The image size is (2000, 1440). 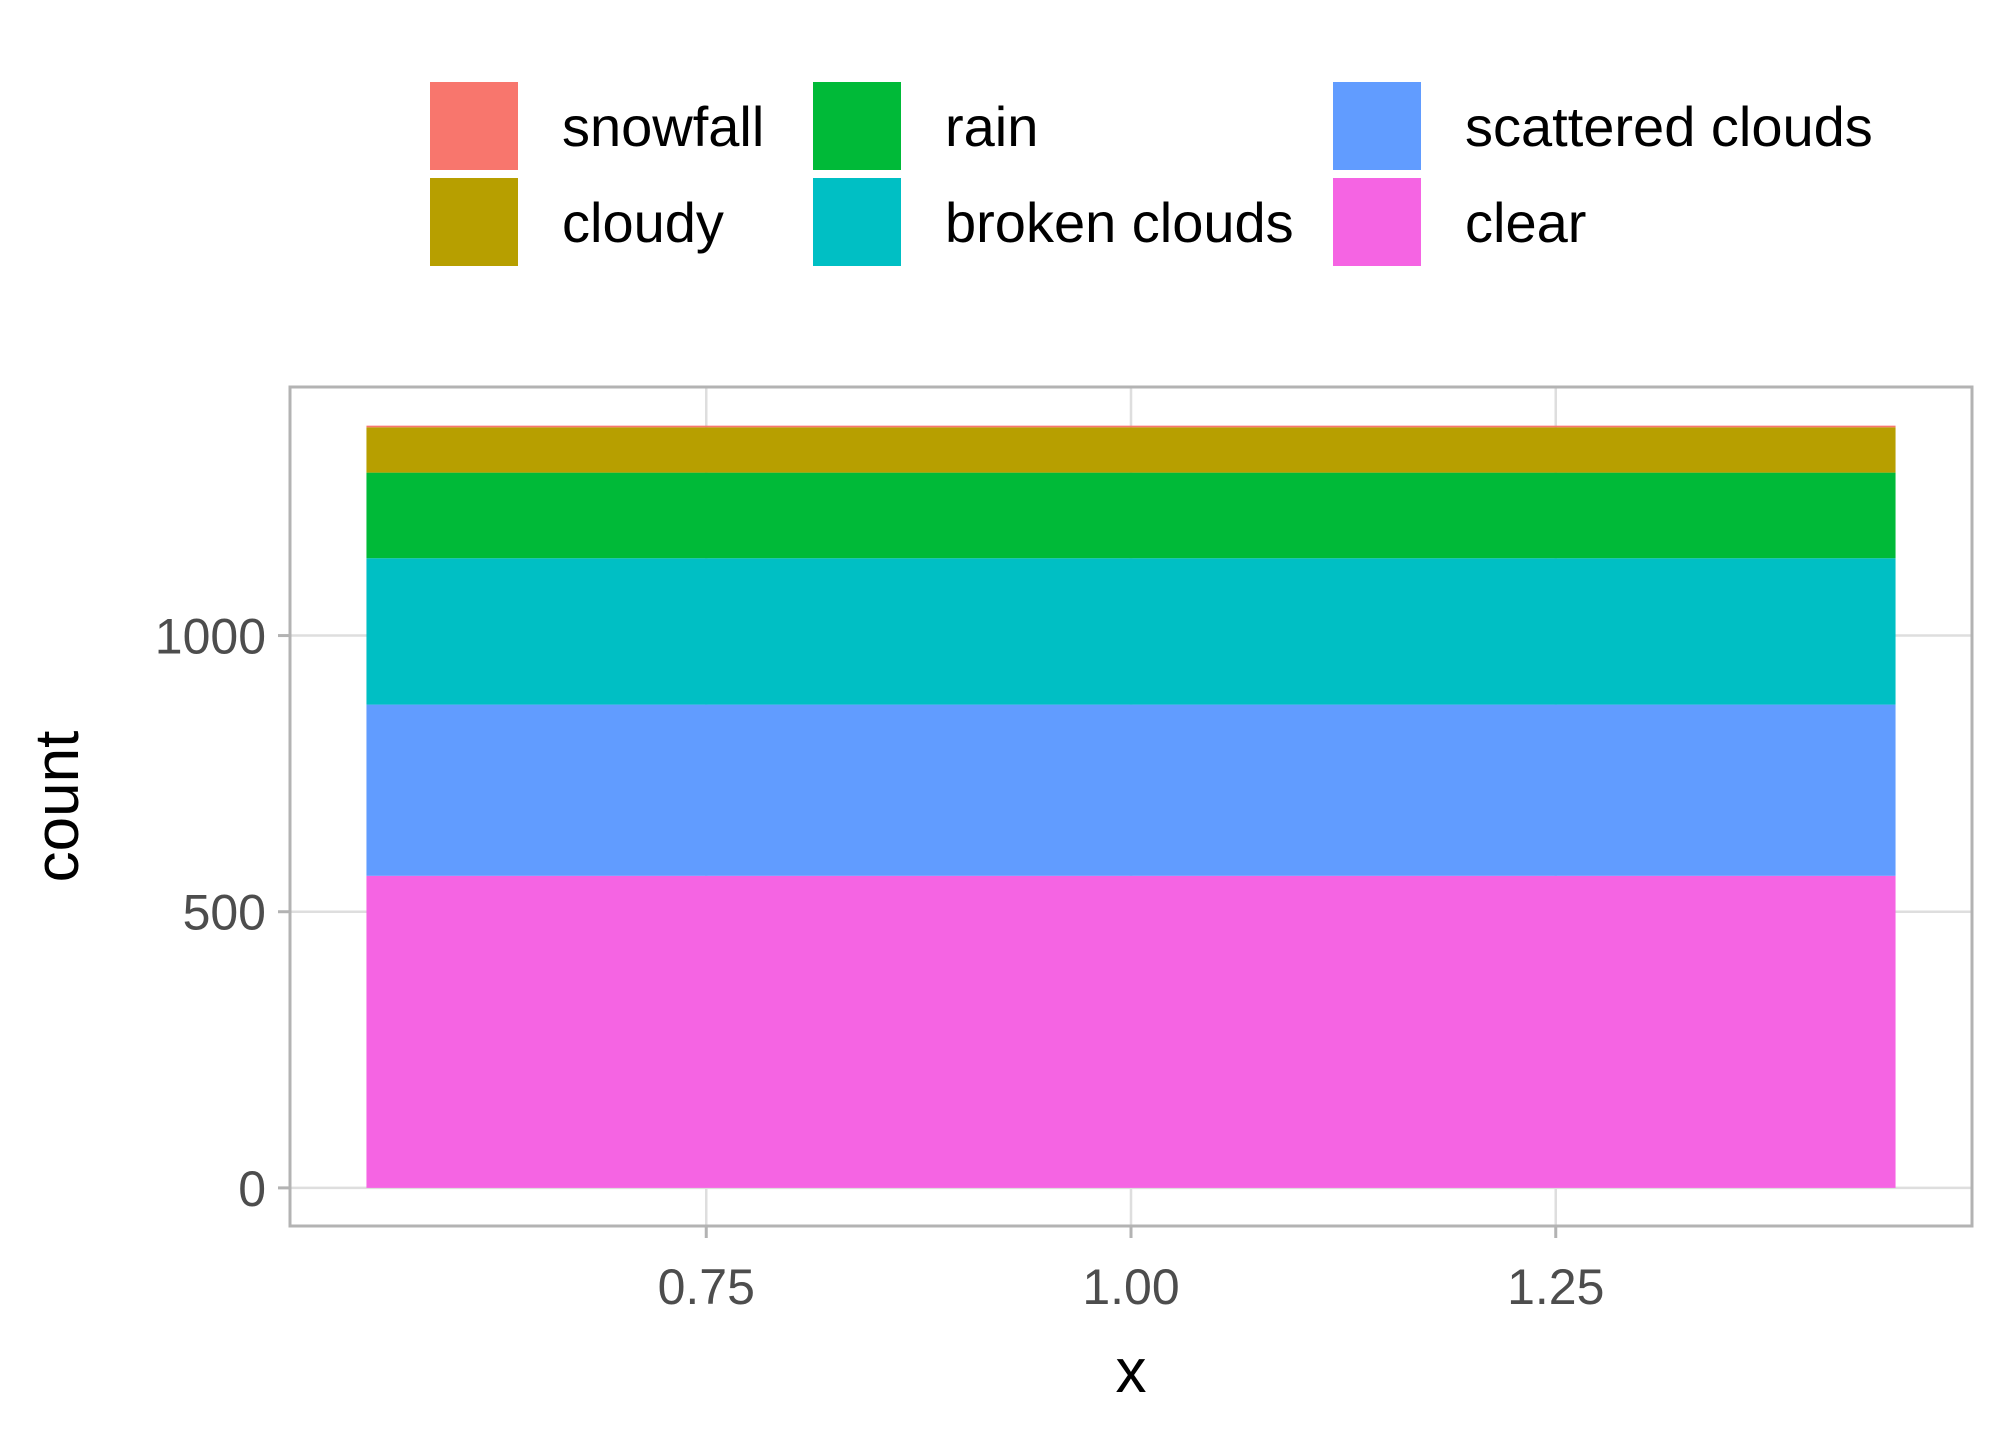 What do you see at coordinates (1131, 515) in the screenshot?
I see `bar-segment-rain` at bounding box center [1131, 515].